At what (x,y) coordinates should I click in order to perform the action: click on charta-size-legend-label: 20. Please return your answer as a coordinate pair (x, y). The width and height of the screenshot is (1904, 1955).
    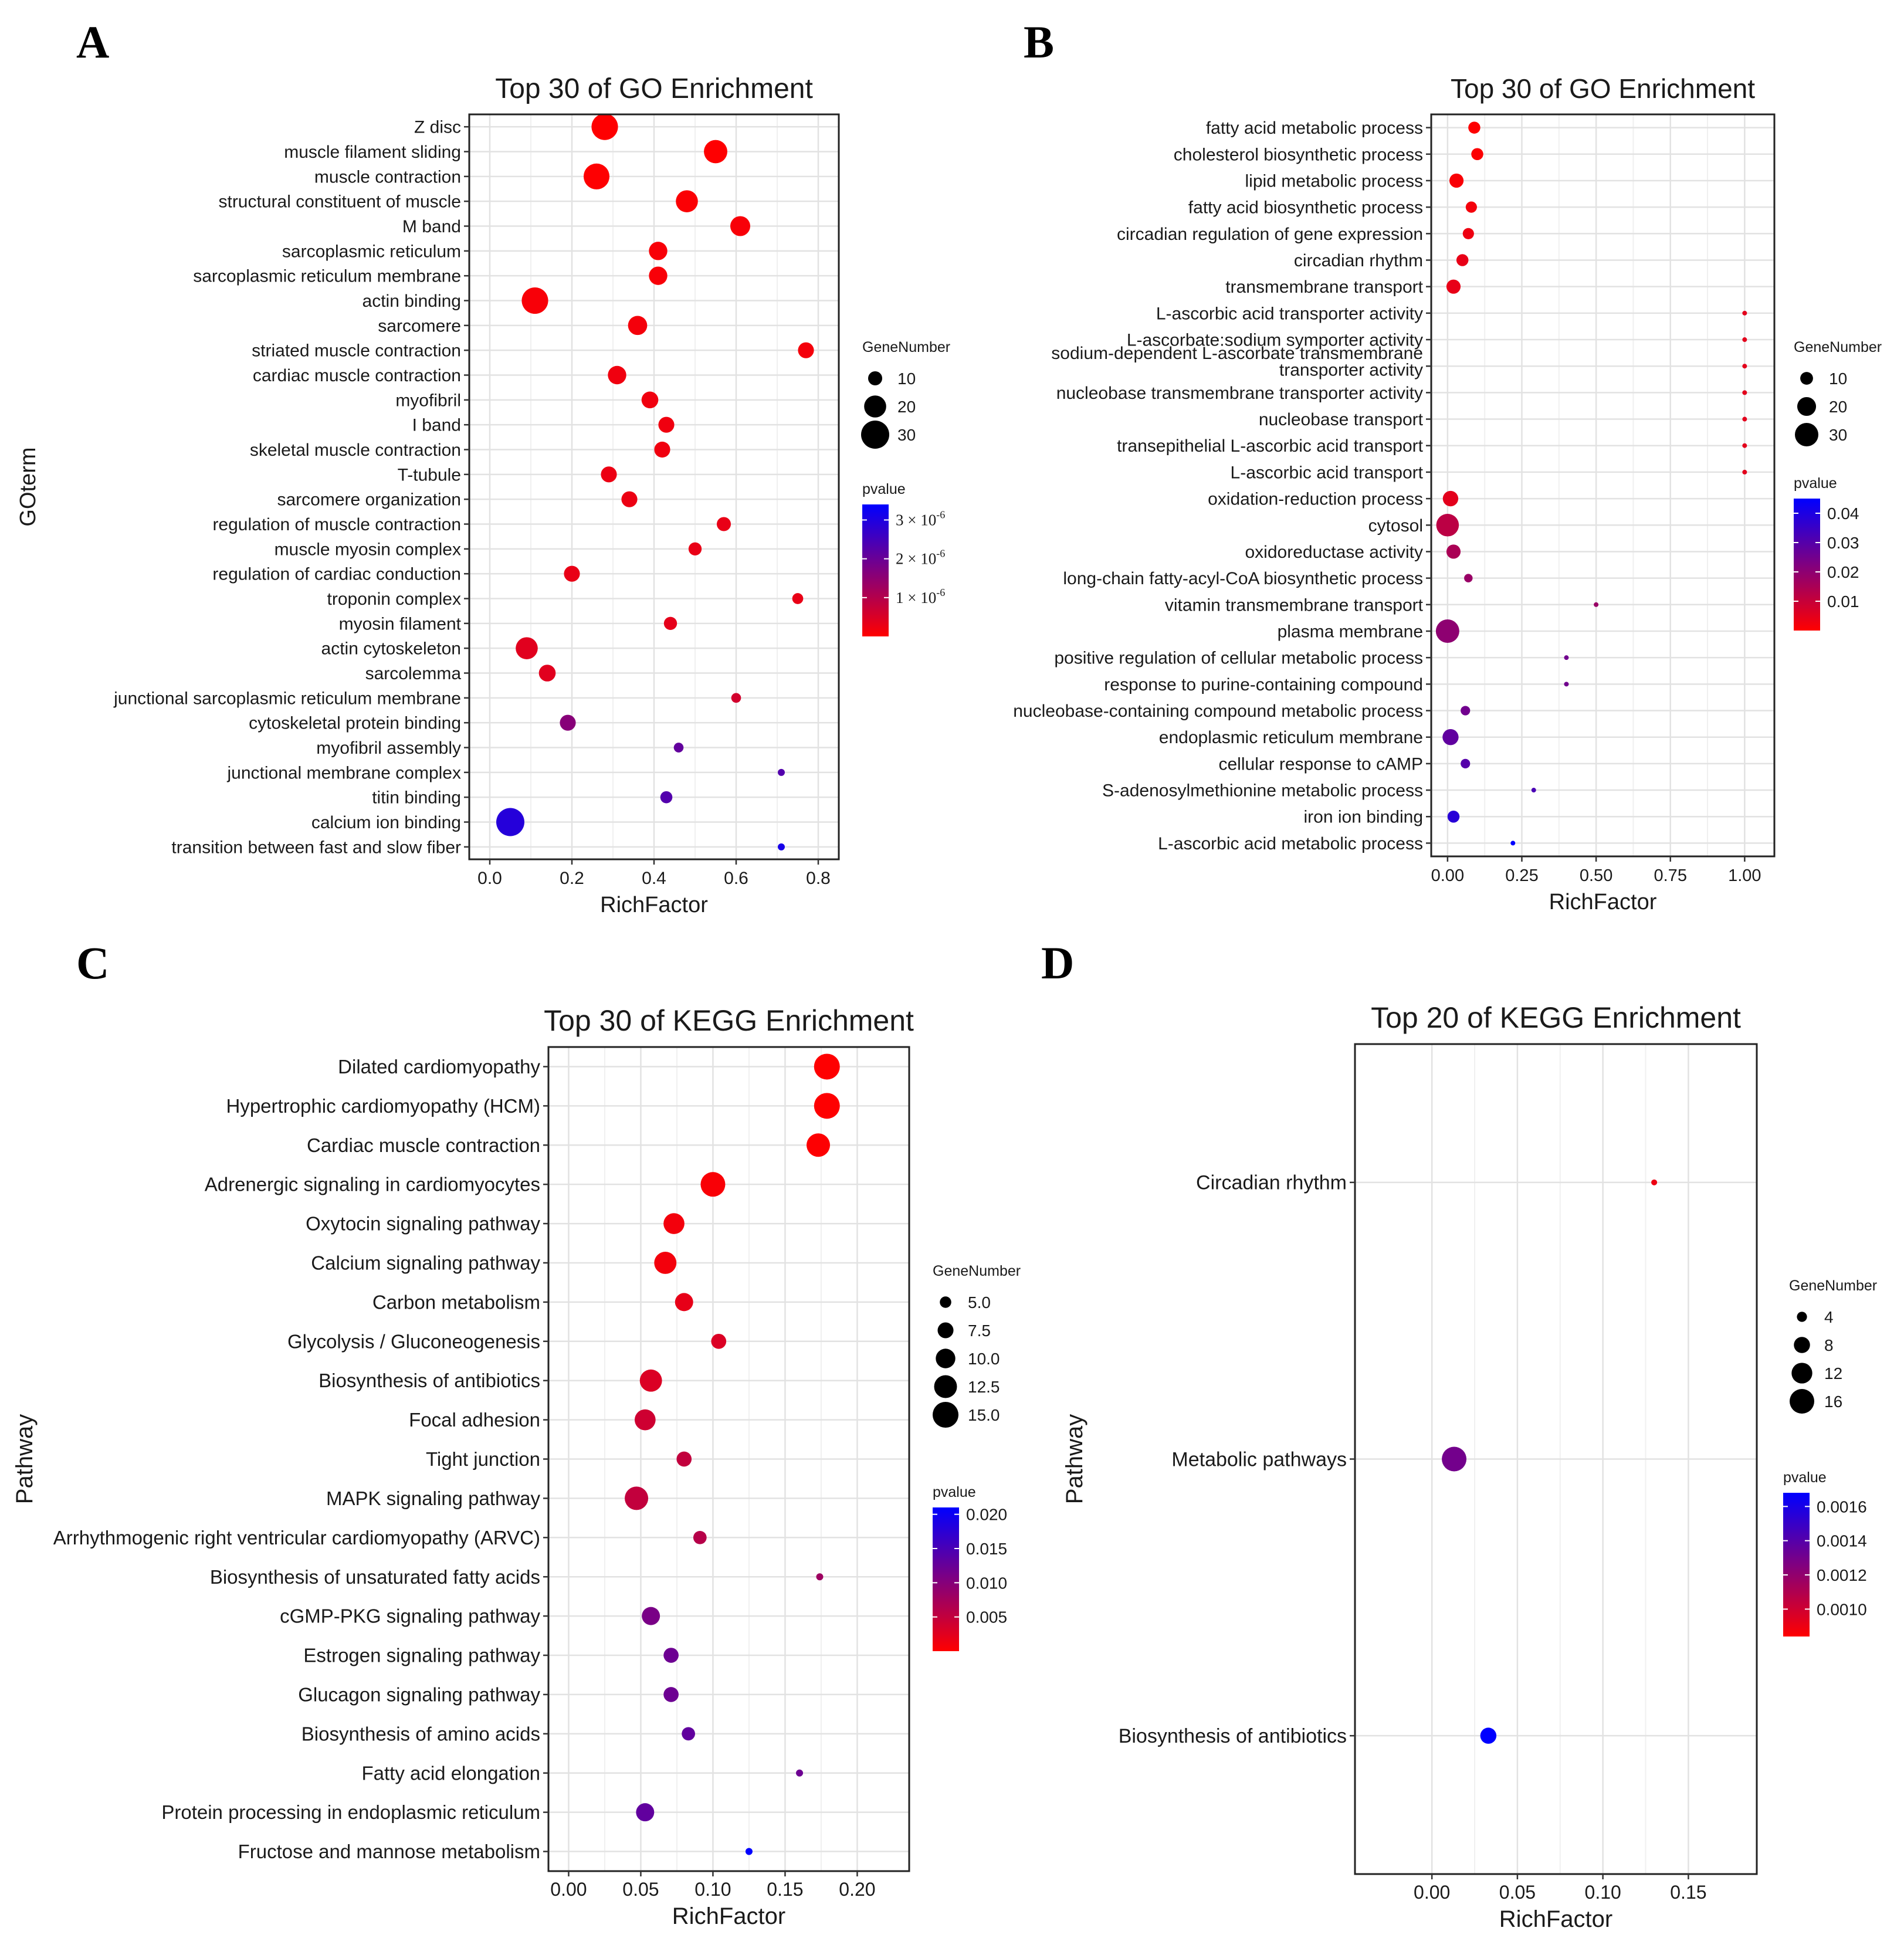
    Looking at the image, I should click on (906, 407).